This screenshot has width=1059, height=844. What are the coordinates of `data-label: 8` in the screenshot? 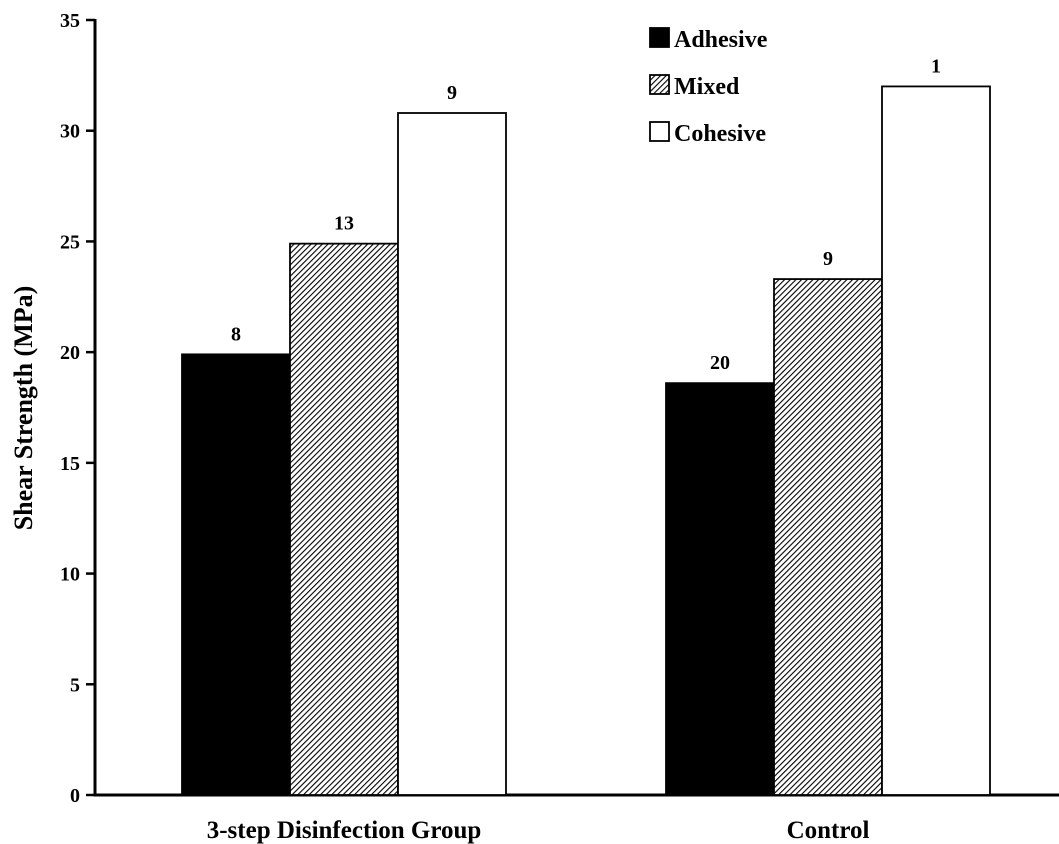 It's located at (236, 334).